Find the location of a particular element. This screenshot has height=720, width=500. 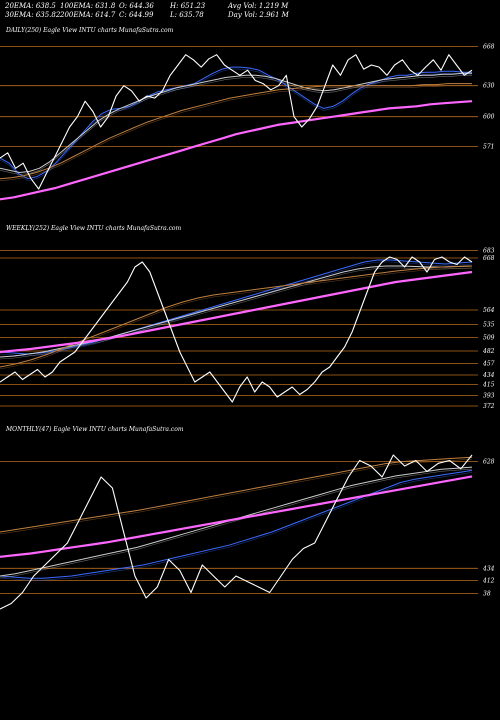

weekly-level-label-7: 434 is located at coordinates (488, 375).